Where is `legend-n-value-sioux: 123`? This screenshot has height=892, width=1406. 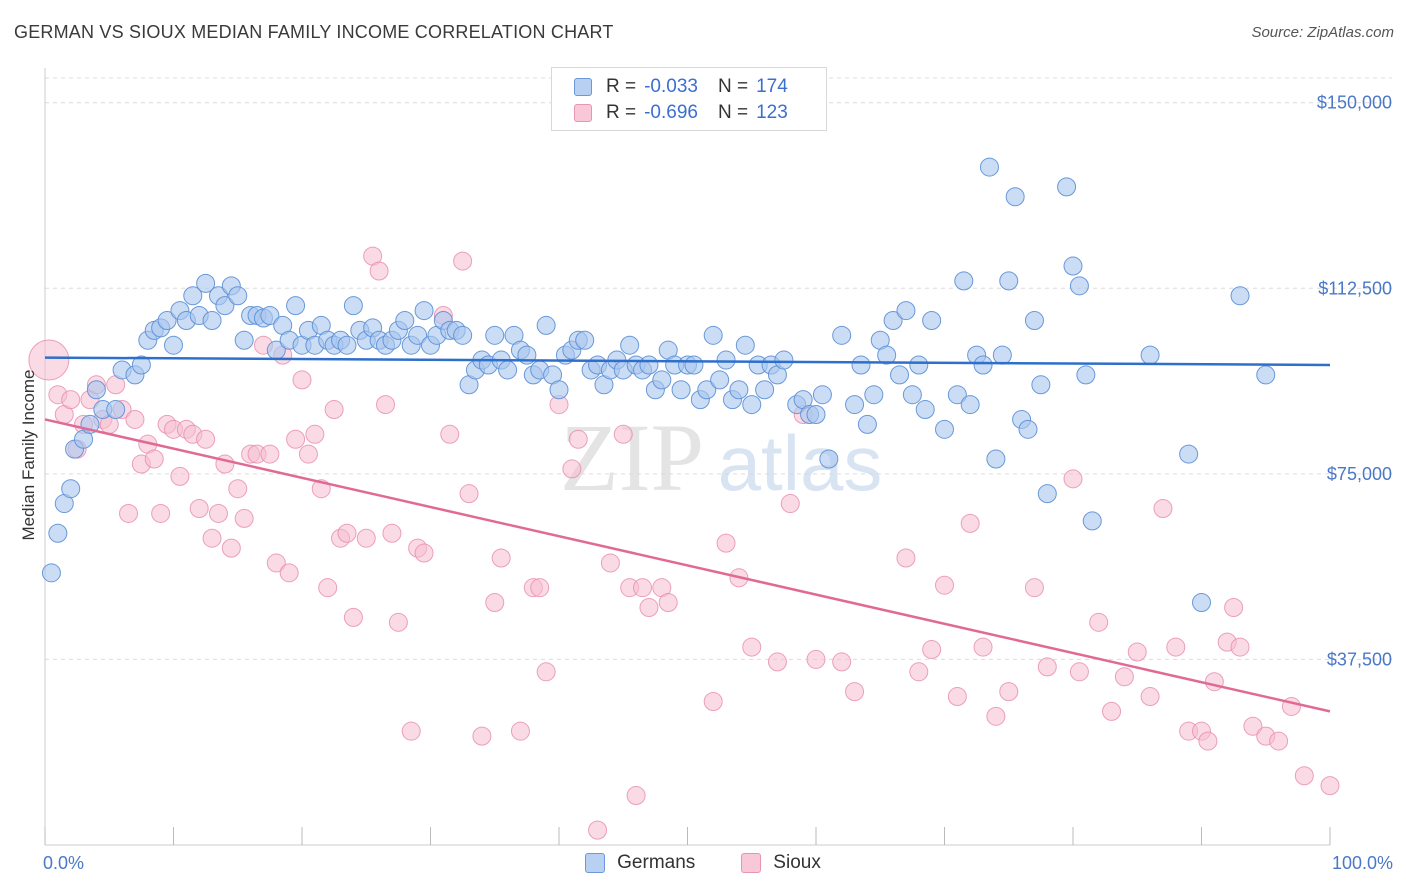 legend-n-value-sioux: 123 is located at coordinates (772, 112).